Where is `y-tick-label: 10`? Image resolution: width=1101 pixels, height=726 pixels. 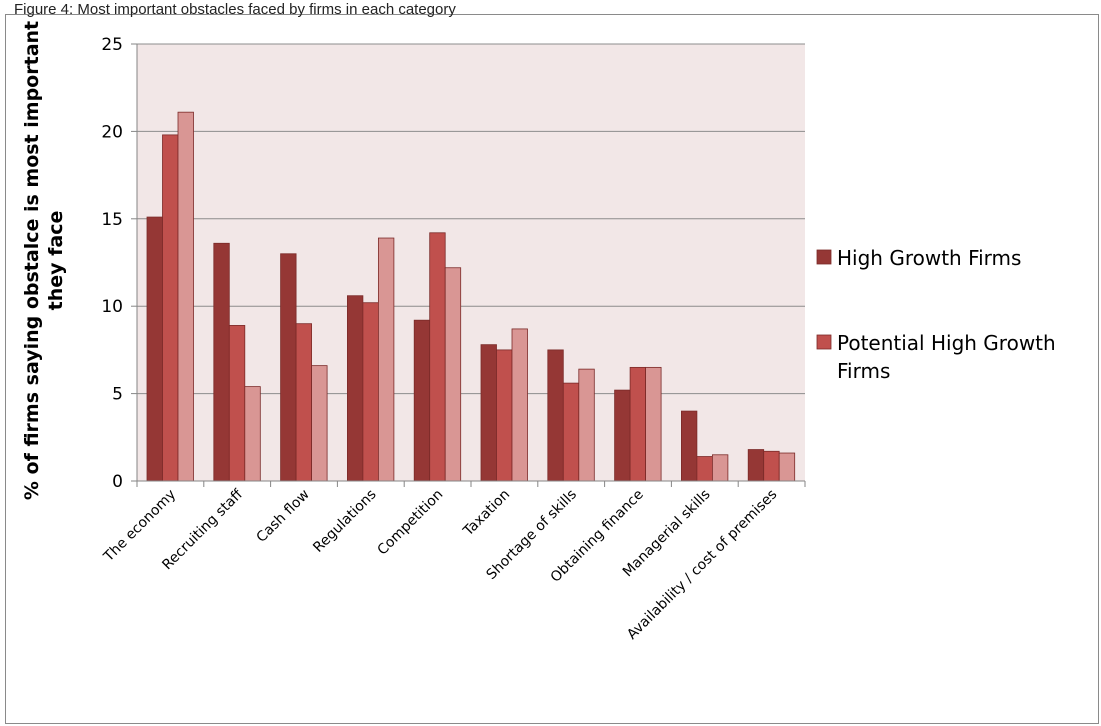
y-tick-label: 10 is located at coordinates (112, 307).